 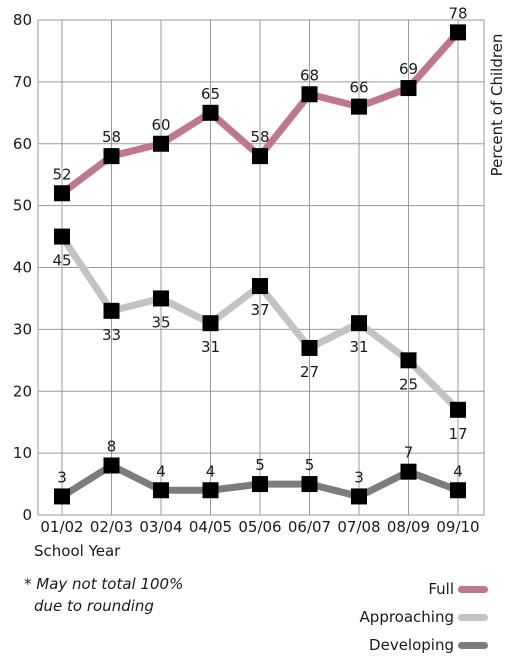 What do you see at coordinates (27, 515) in the screenshot?
I see `y-tick-label: 0` at bounding box center [27, 515].